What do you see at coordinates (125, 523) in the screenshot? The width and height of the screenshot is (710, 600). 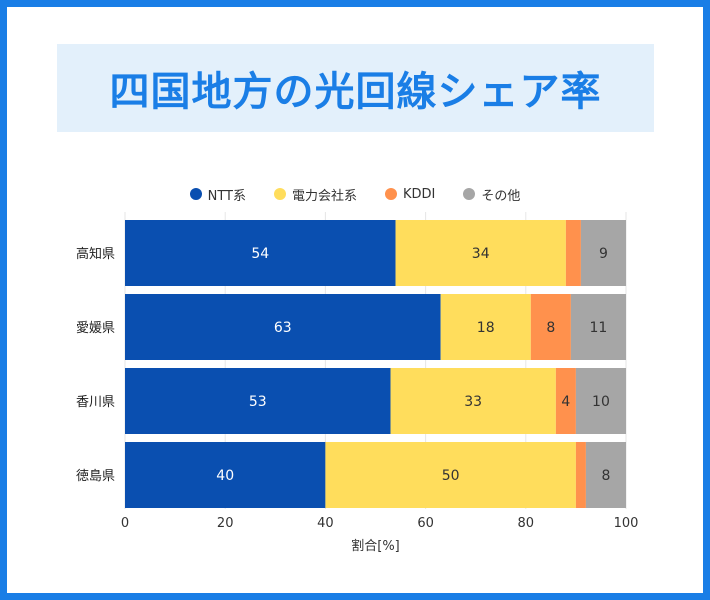 I see `x-tick-label: 0` at bounding box center [125, 523].